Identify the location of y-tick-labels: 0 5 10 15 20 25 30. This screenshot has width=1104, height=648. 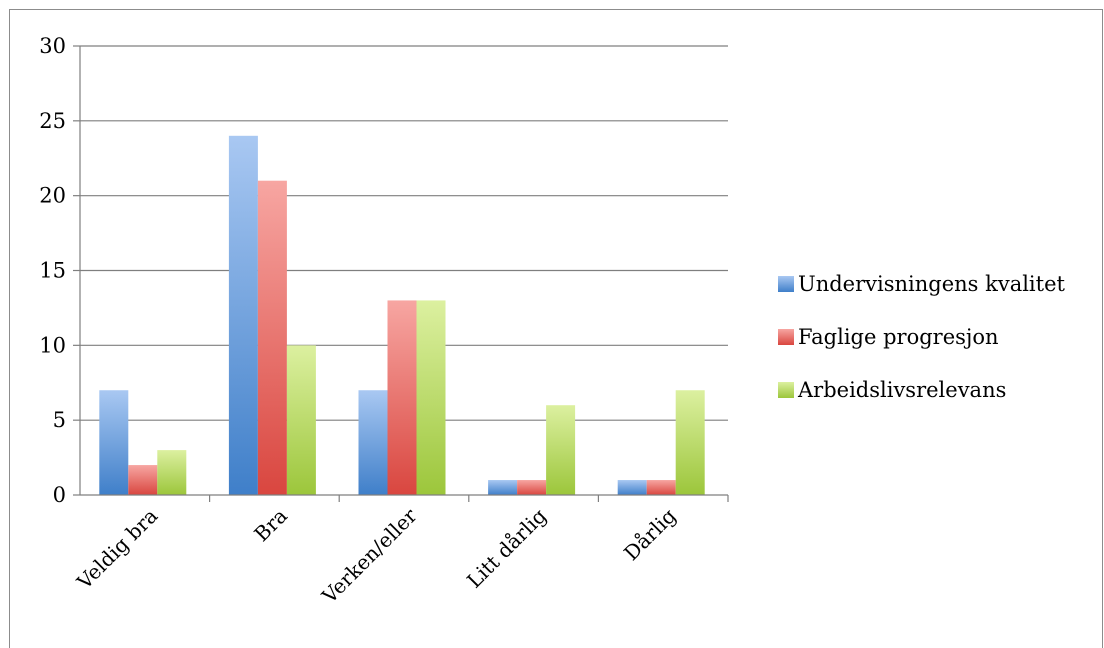
(52, 270).